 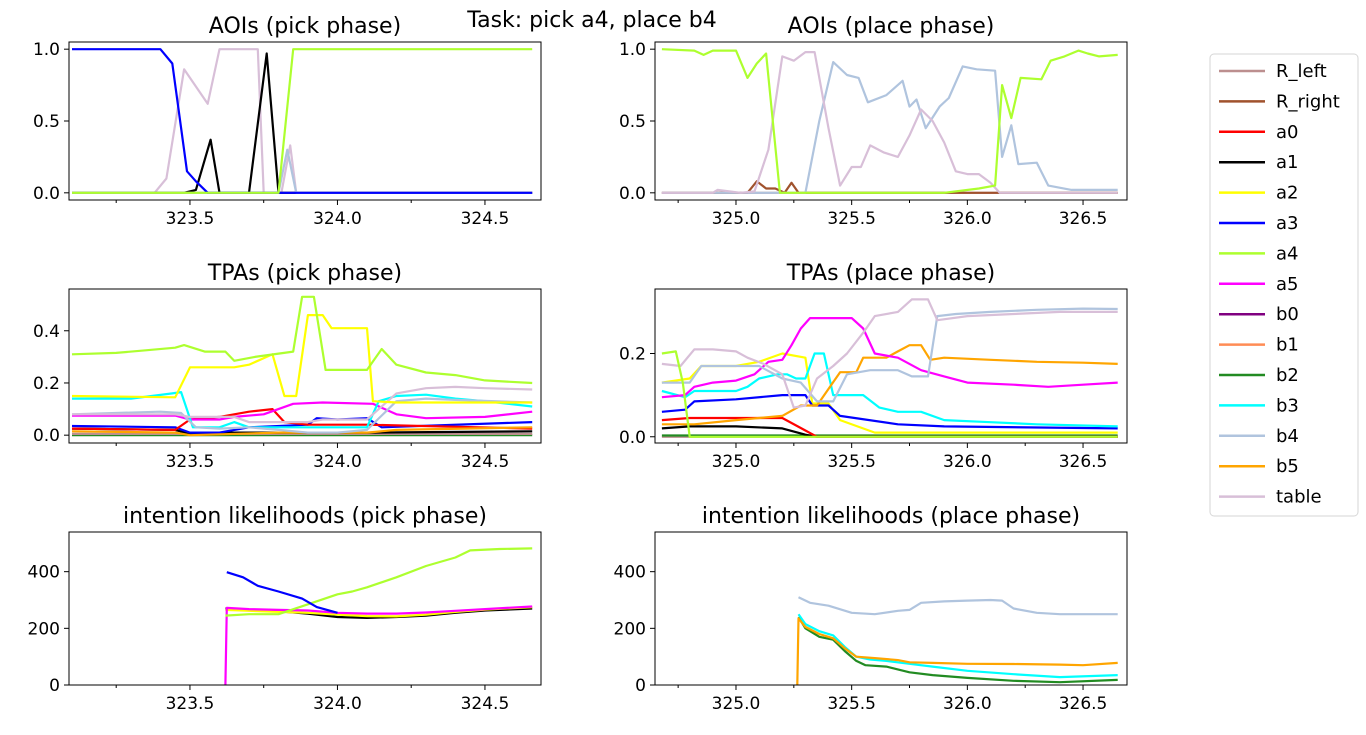 What do you see at coordinates (1258, 162) in the screenshot?
I see `legend-item-a1: a1` at bounding box center [1258, 162].